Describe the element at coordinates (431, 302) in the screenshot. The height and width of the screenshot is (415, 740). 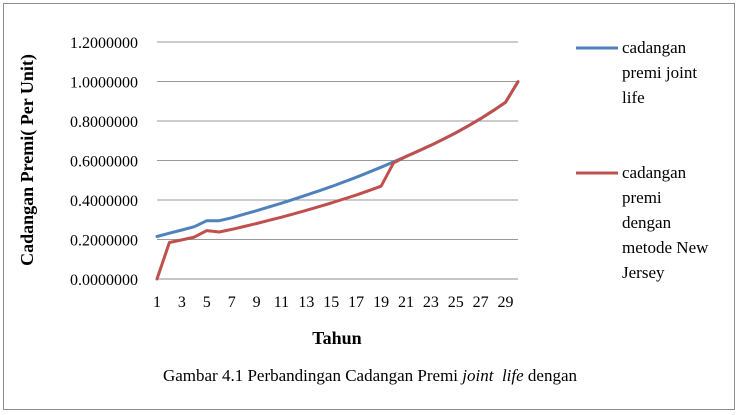
I see `x-tick-label: 23` at that location.